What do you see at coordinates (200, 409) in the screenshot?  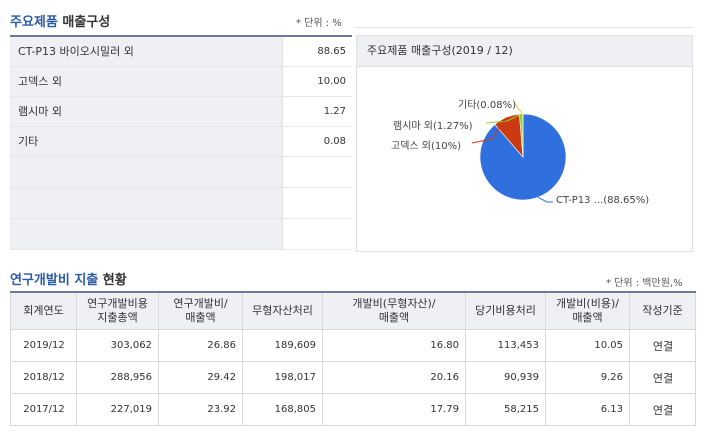 I see `cell-value: 23.92` at bounding box center [200, 409].